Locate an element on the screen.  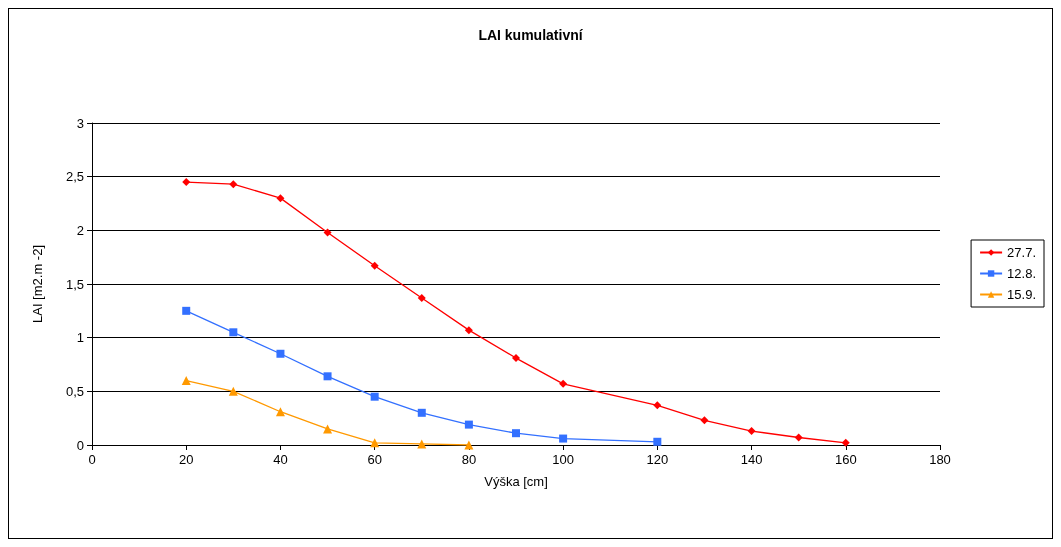
x-tick-label: 140 is located at coordinates (751, 459).